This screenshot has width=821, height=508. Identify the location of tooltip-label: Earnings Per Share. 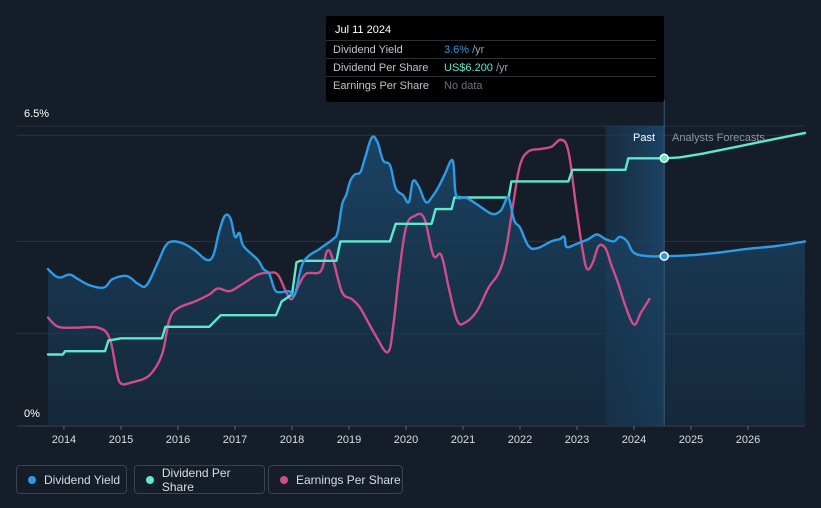
(381, 86).